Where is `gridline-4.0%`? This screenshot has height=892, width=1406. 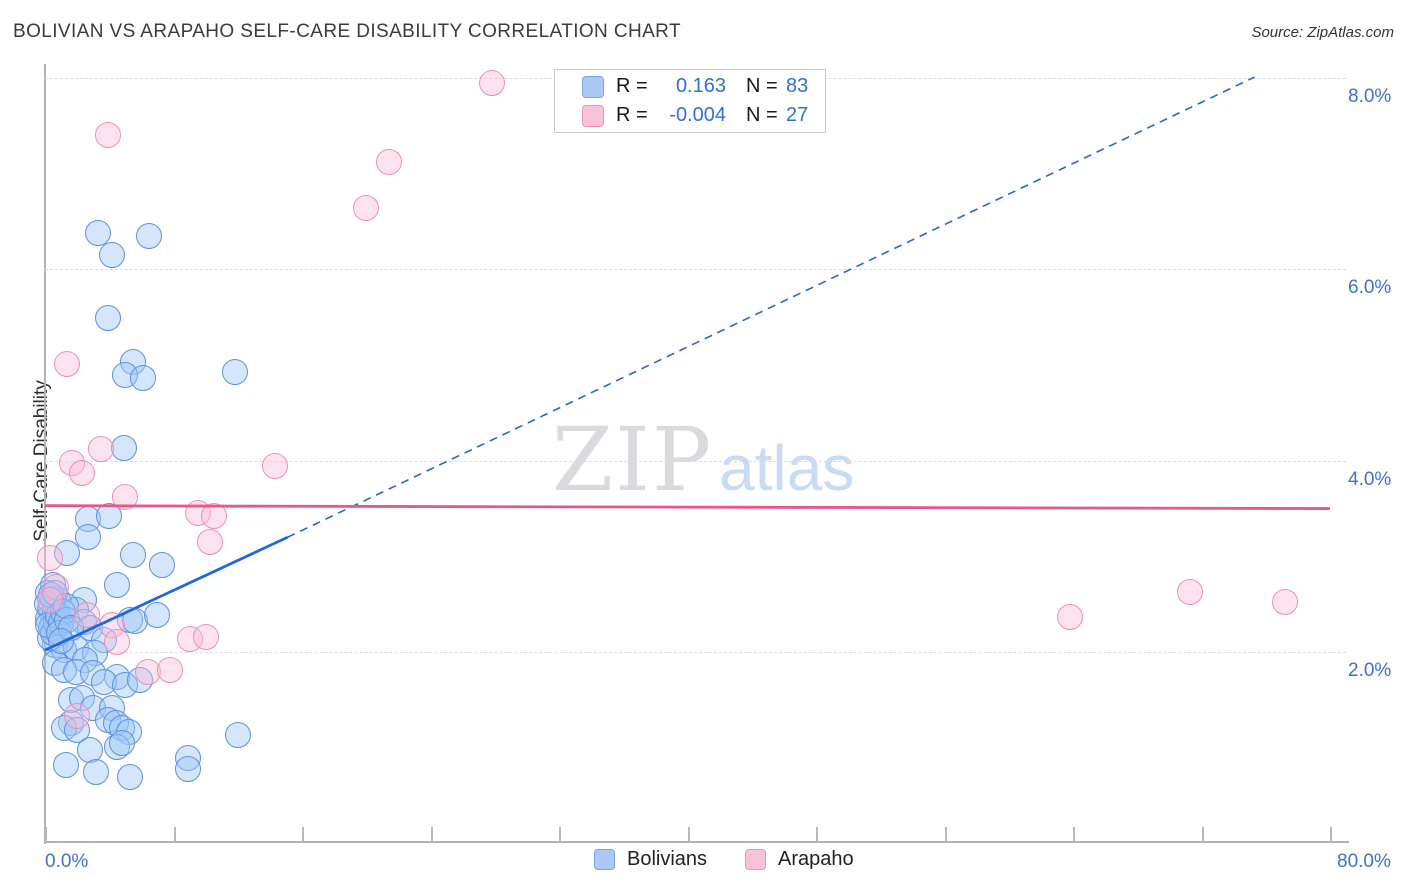
gridline-4.0% is located at coordinates (695, 461).